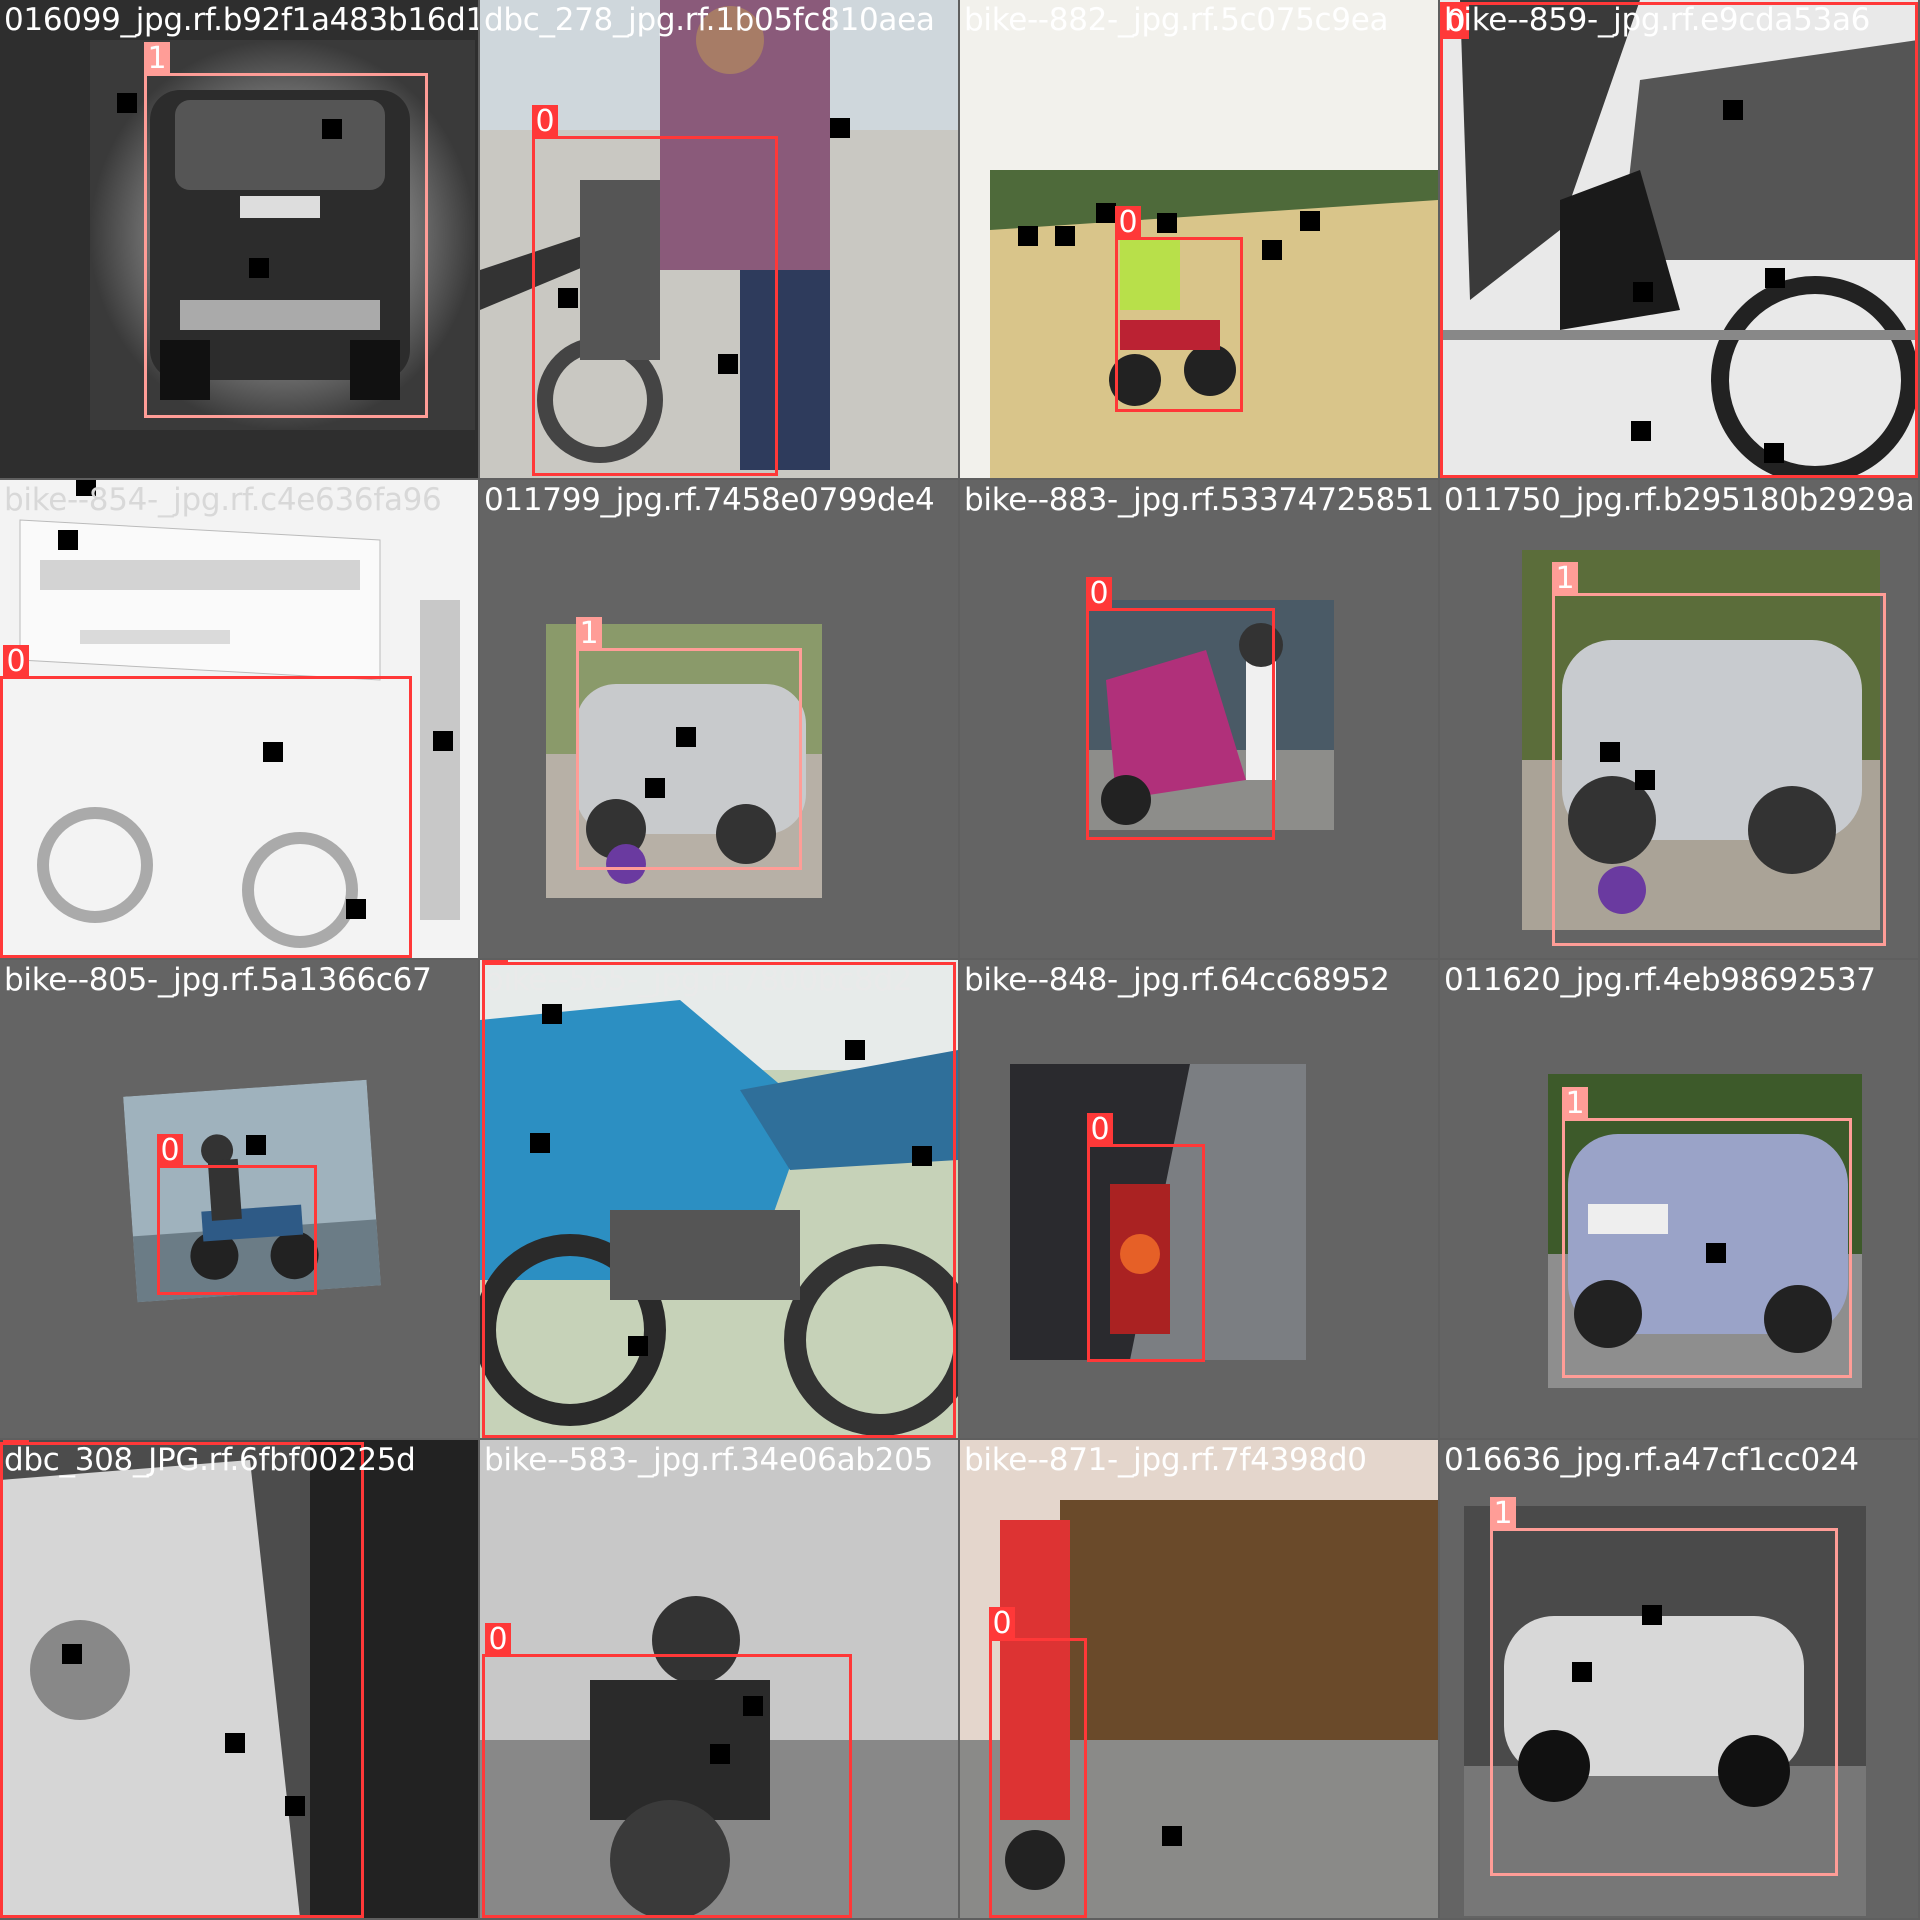  I want to click on silver-smart-car-photo, so click(684, 761).